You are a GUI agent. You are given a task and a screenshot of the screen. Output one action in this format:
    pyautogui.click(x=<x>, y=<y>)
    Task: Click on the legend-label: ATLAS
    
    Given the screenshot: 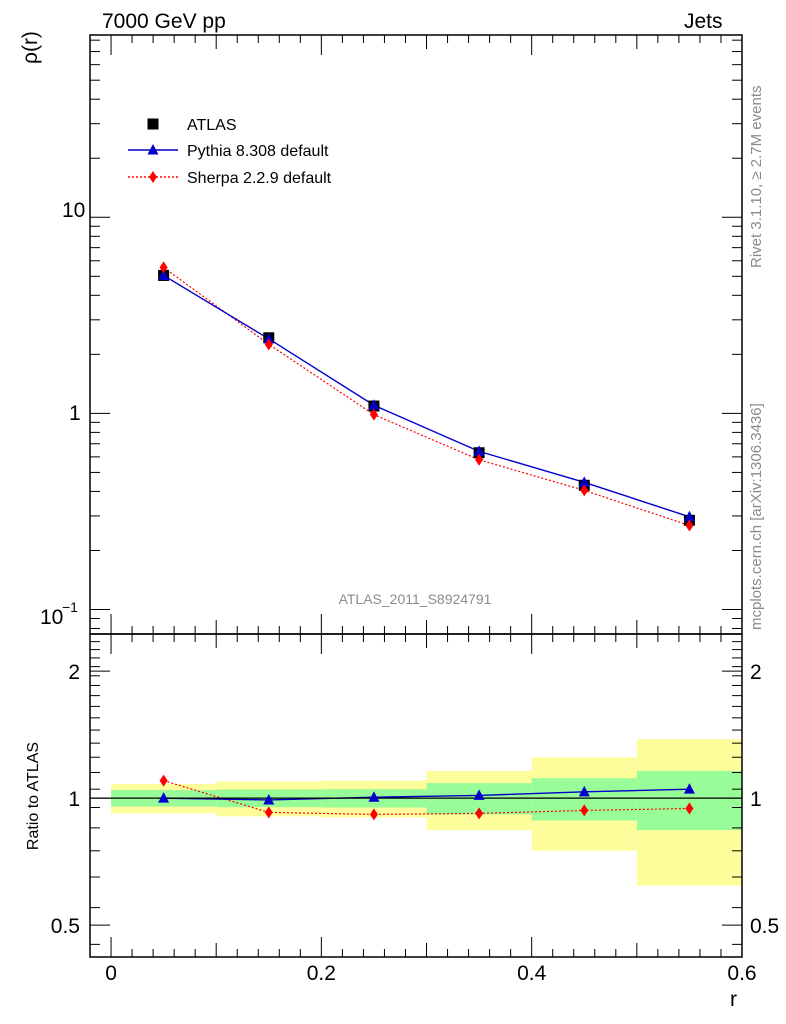 What is the action you would take?
    pyautogui.click(x=212, y=125)
    